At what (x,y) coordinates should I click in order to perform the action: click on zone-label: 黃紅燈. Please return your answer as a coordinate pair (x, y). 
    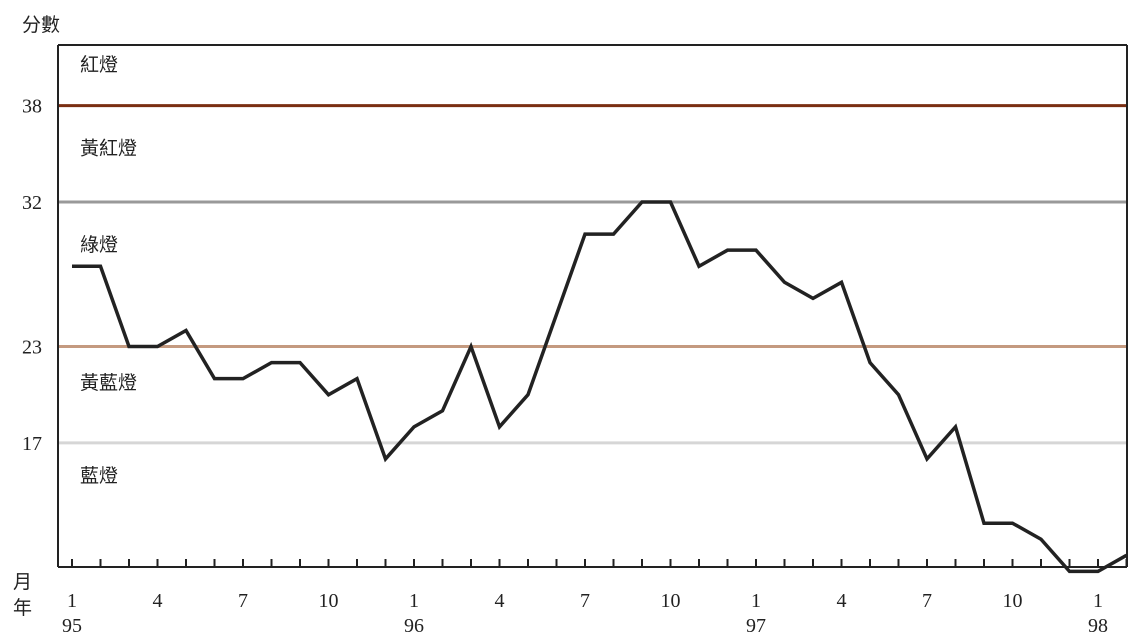
    Looking at the image, I should click on (108, 148).